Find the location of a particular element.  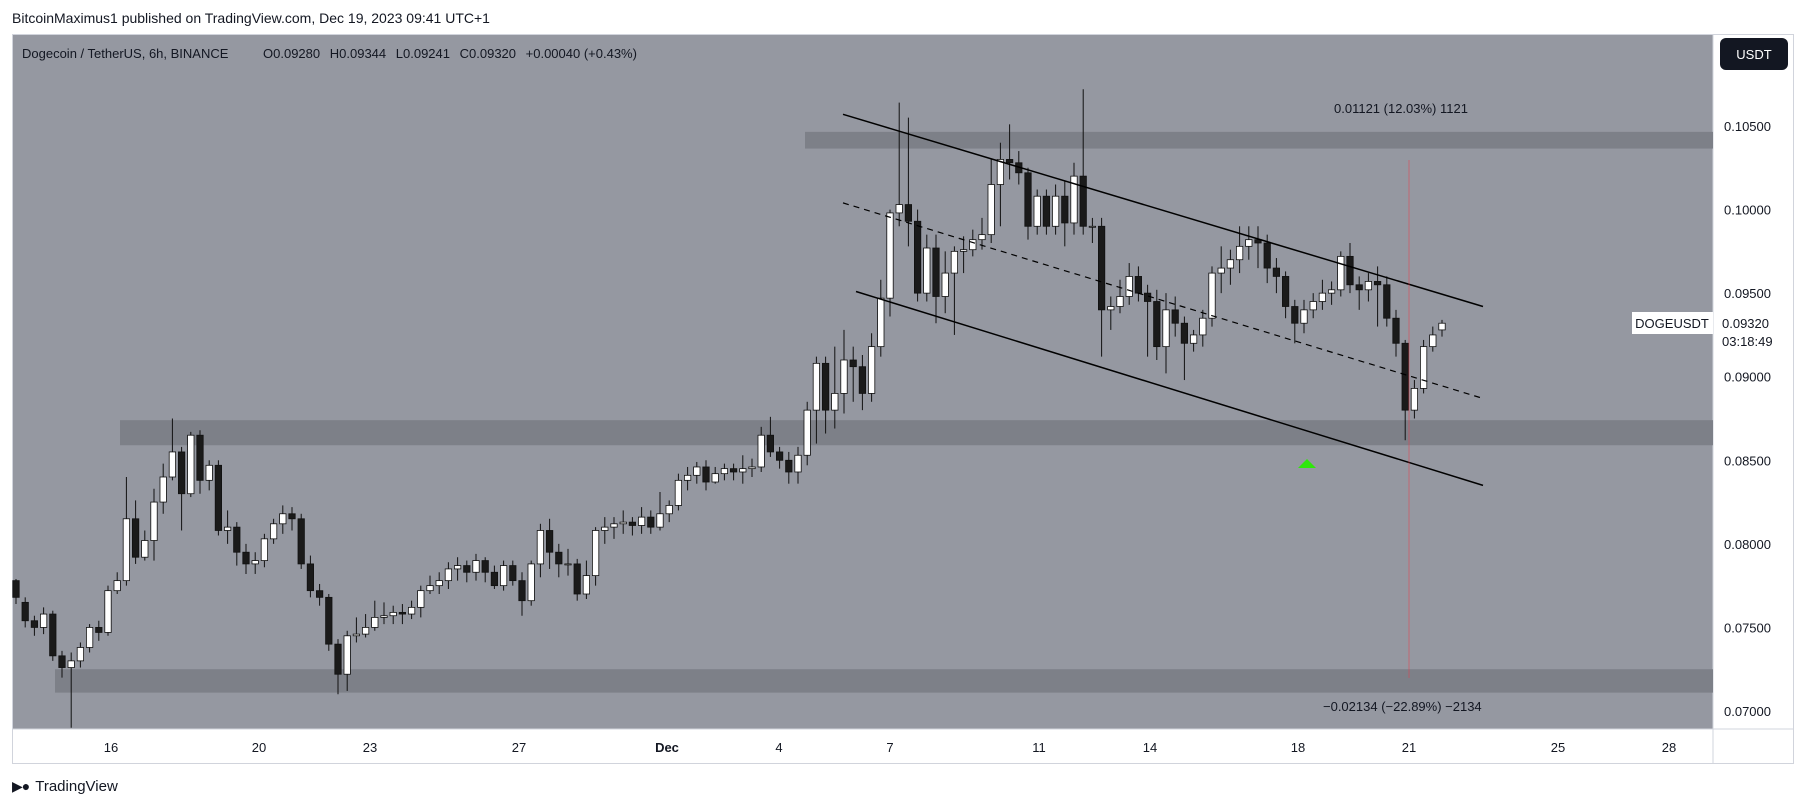

low-label: L is located at coordinates (399, 53).